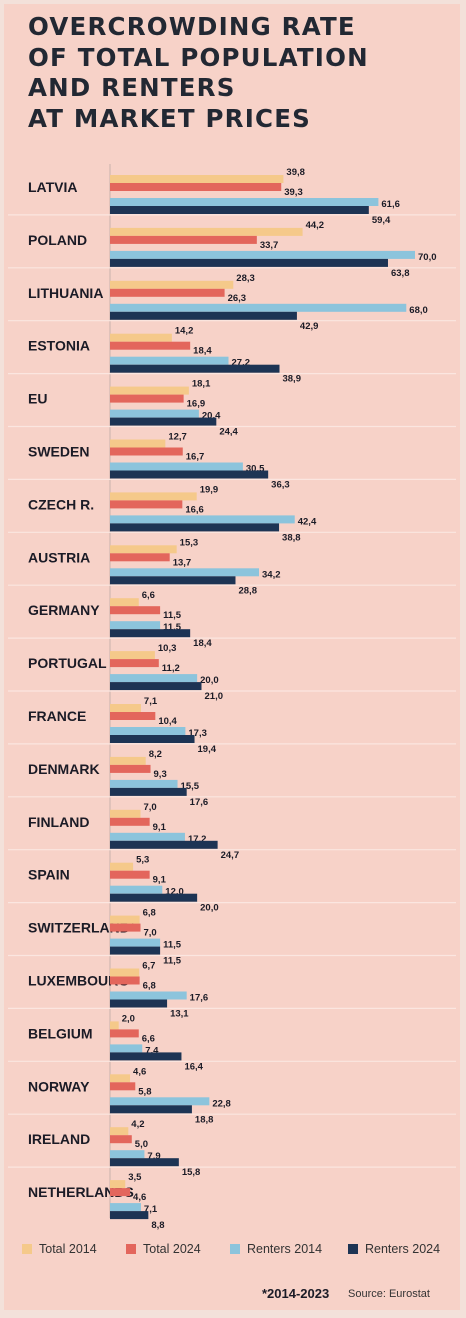  Describe the element at coordinates (139, 1071) in the screenshot. I see `value-label-norway-total-2014: 4,6` at that location.